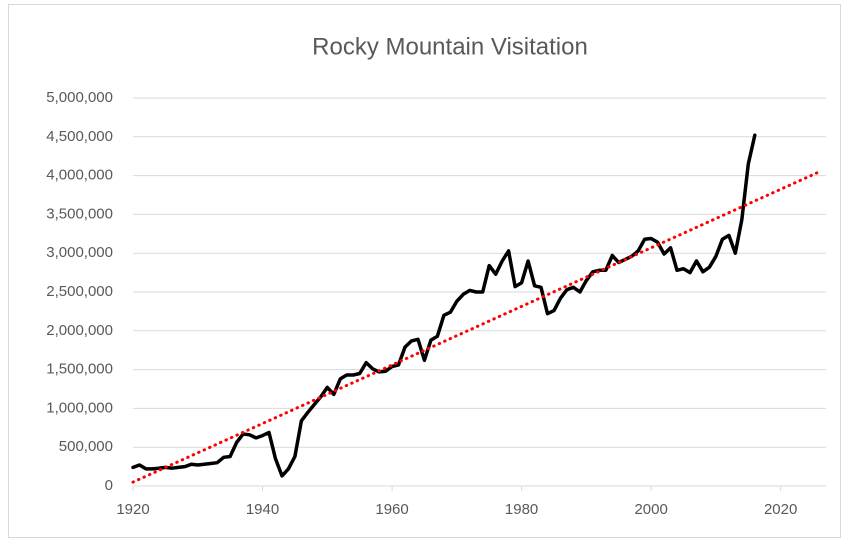 The image size is (845, 542). What do you see at coordinates (780, 509) in the screenshot?
I see `x-tick-label: 2020` at bounding box center [780, 509].